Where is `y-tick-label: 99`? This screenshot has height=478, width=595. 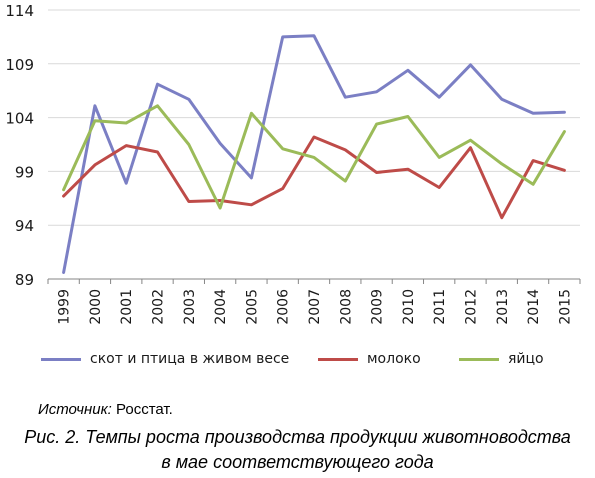
y-tick-label: 99 is located at coordinates (24, 172).